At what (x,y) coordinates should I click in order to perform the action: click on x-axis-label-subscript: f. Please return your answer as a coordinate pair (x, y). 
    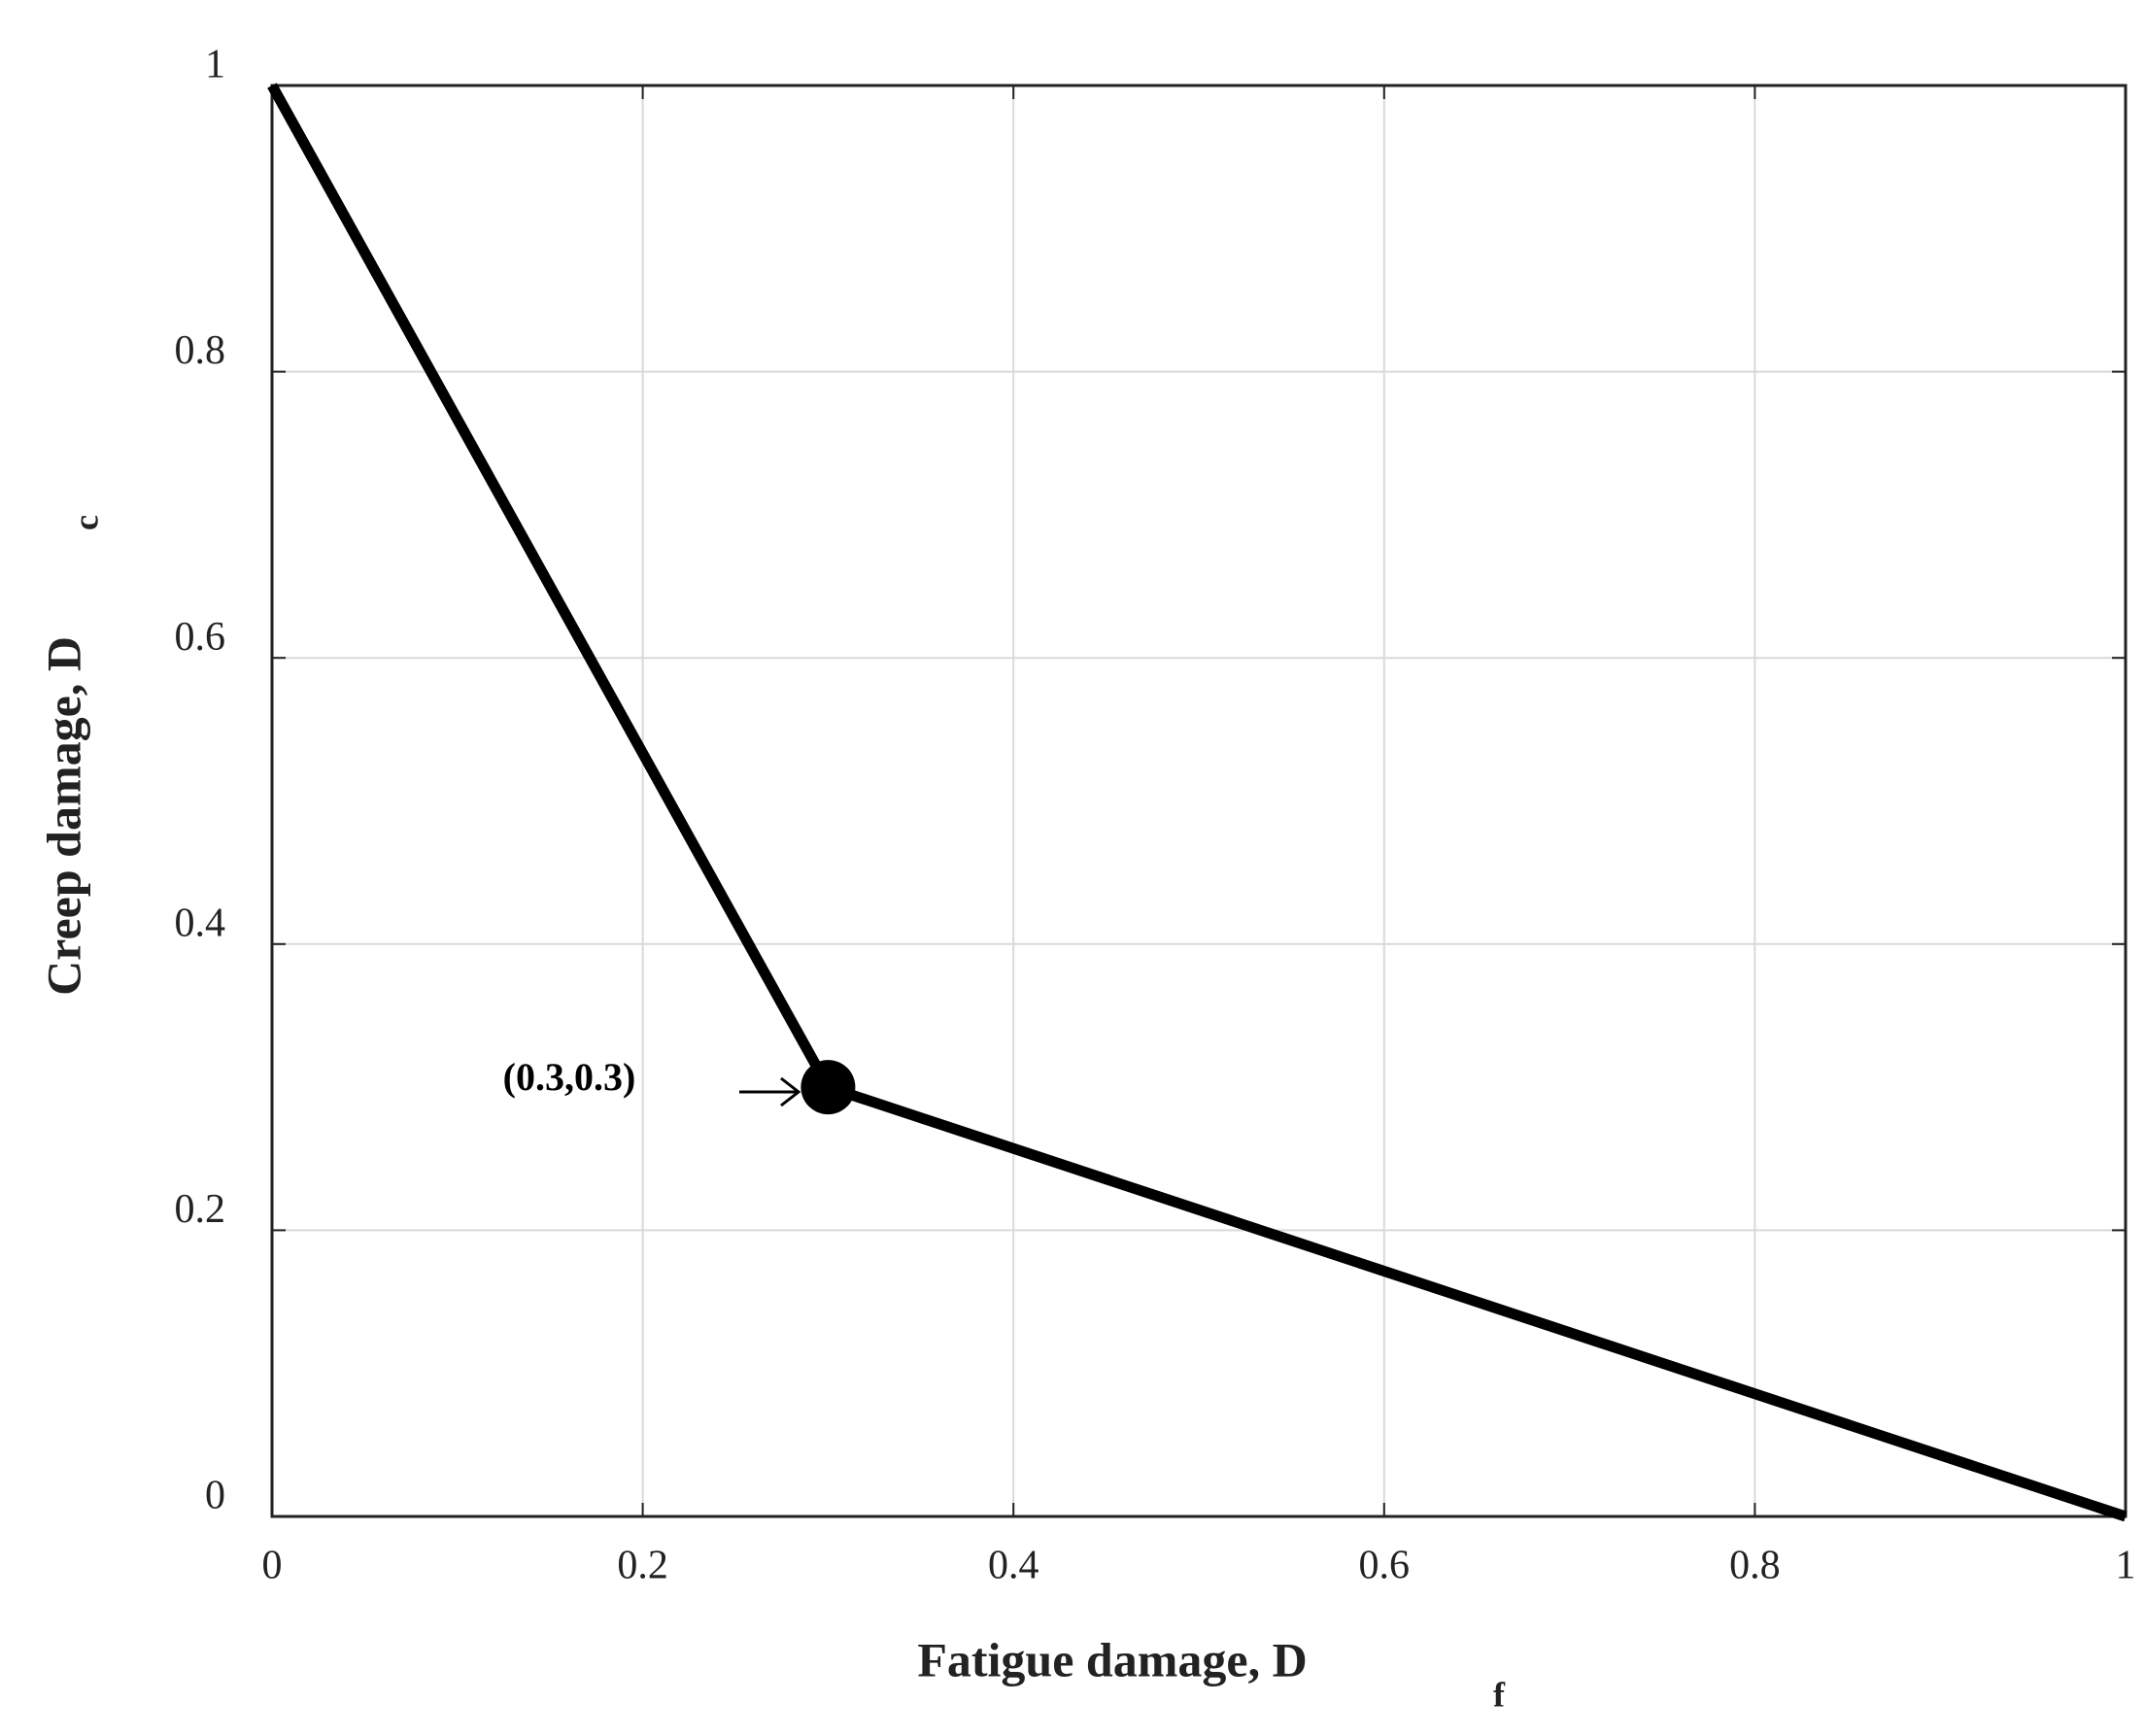
    Looking at the image, I should click on (1499, 1695).